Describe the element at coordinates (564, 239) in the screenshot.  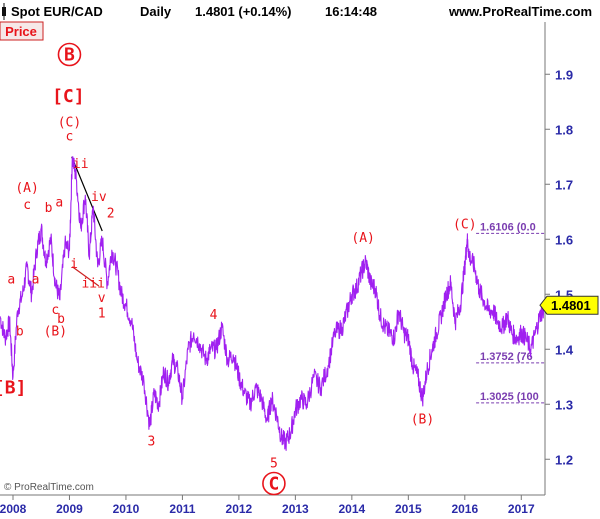
I see `y-tick-label: 1.6` at that location.